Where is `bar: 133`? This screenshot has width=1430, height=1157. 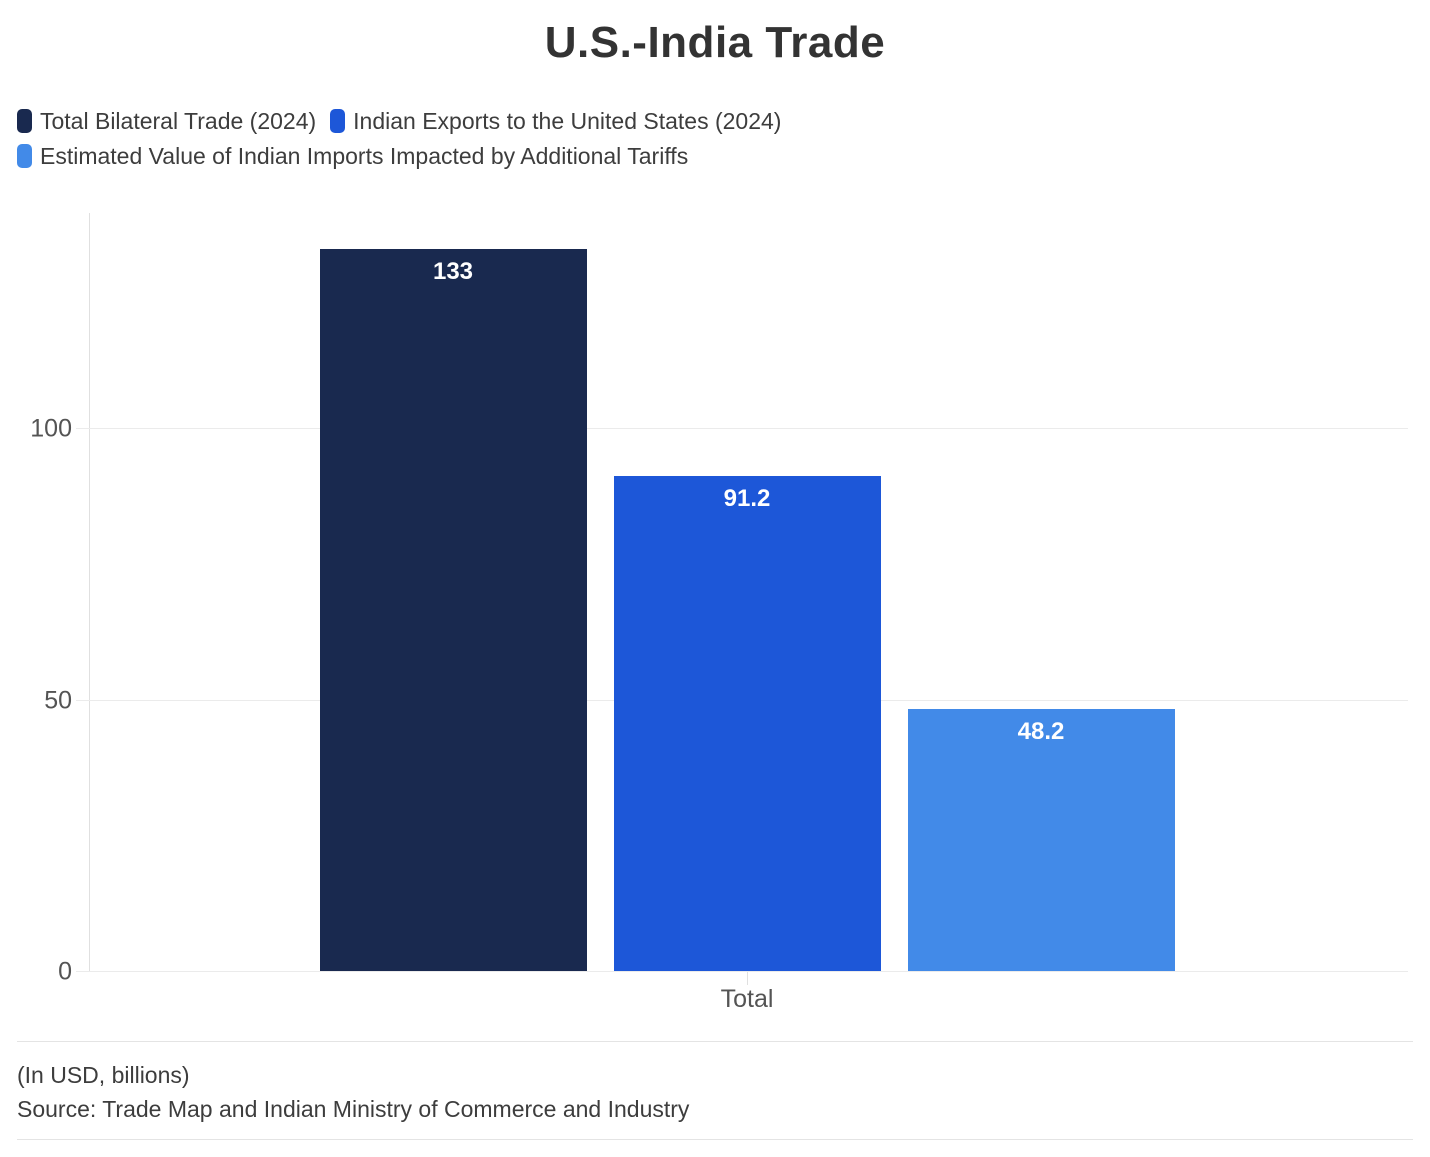 bar: 133 is located at coordinates (453, 609).